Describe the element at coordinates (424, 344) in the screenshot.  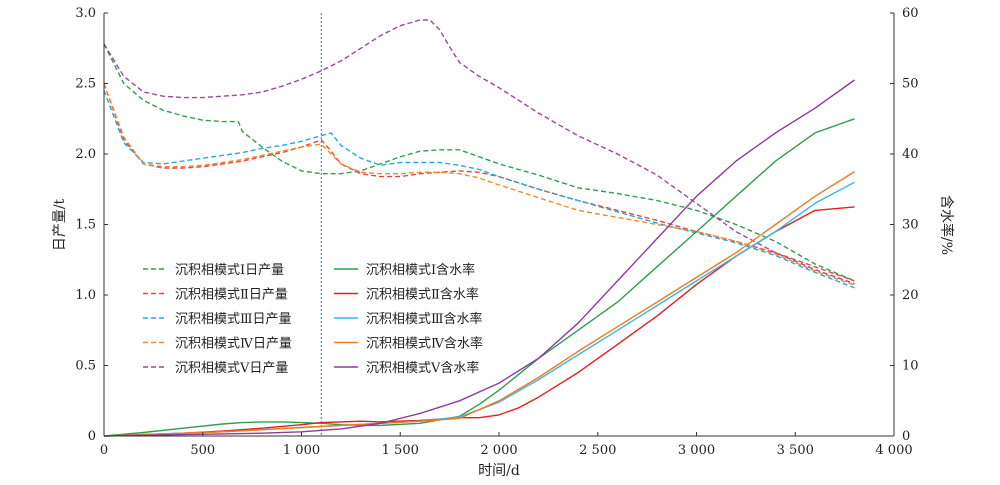
I see `water-cut-legend-label: 沉积相模式Ⅳ含水率` at that location.